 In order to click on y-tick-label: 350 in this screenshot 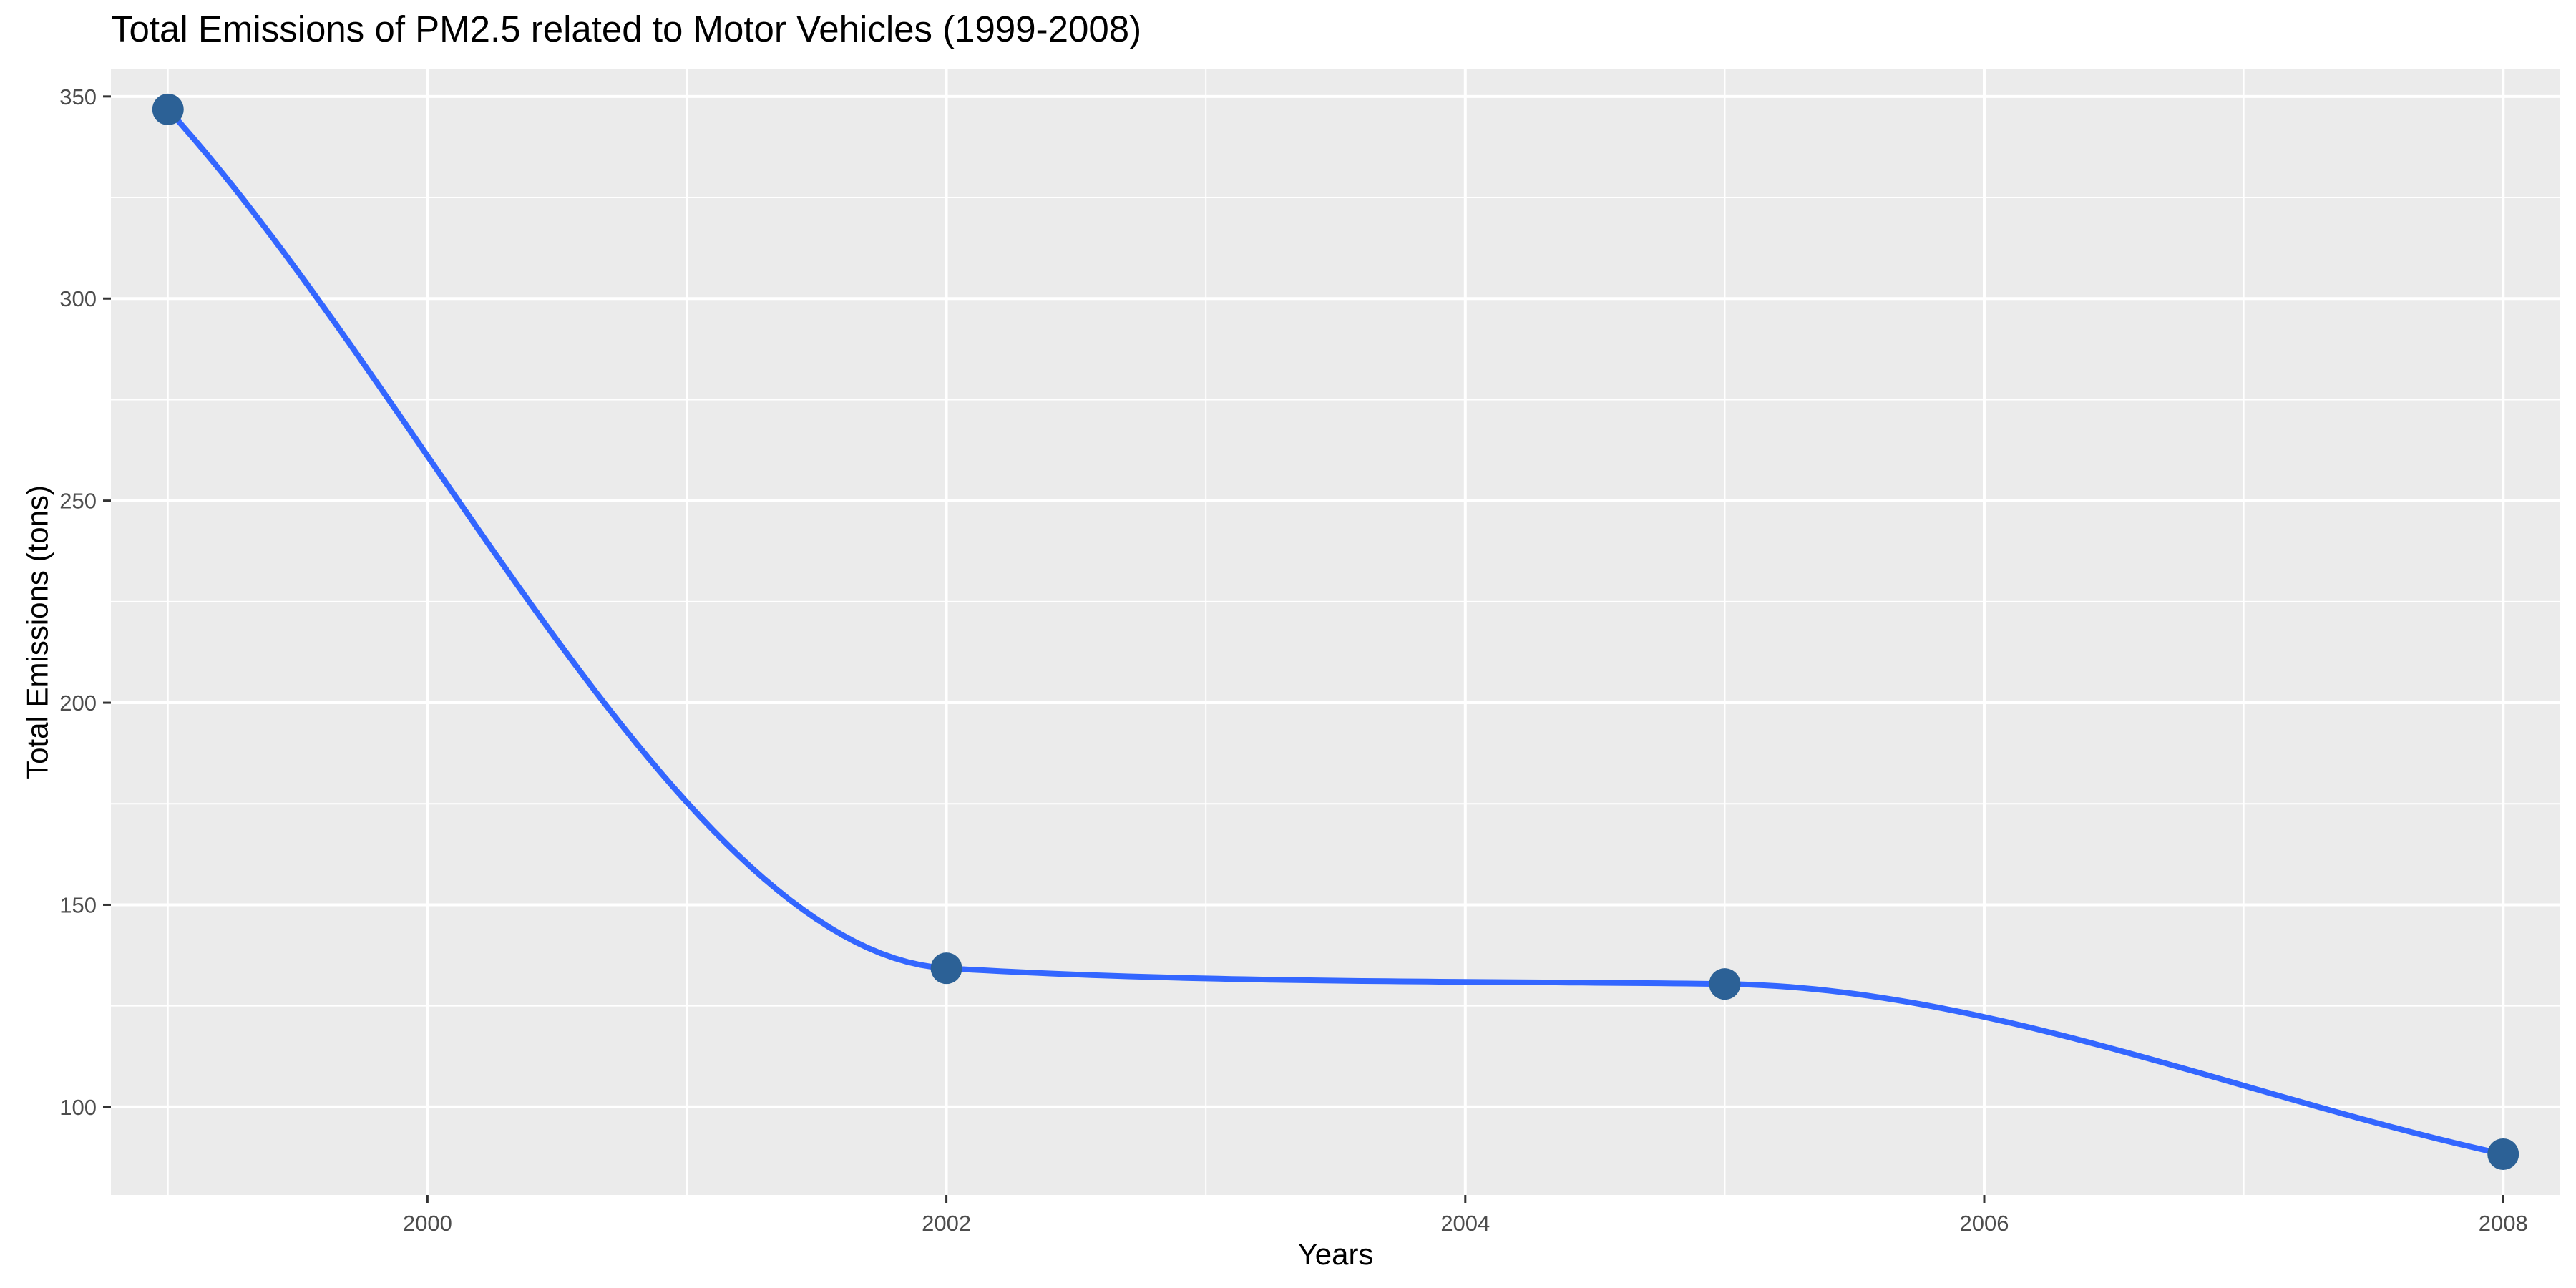, I will do `click(78, 96)`.